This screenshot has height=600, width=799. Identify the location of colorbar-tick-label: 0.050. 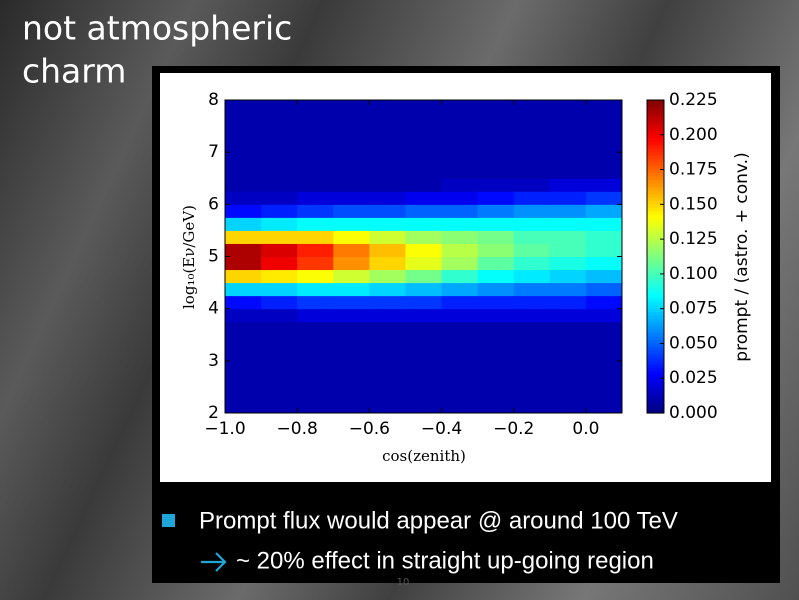
(693, 343).